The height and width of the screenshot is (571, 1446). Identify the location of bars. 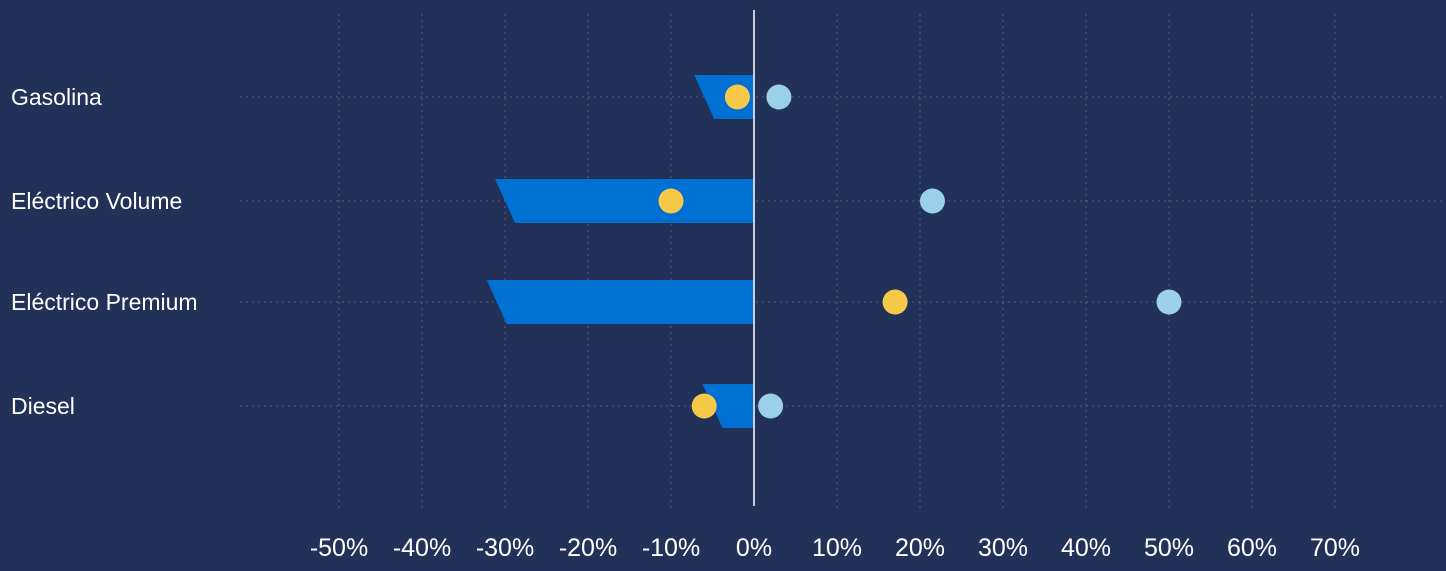
(620, 251).